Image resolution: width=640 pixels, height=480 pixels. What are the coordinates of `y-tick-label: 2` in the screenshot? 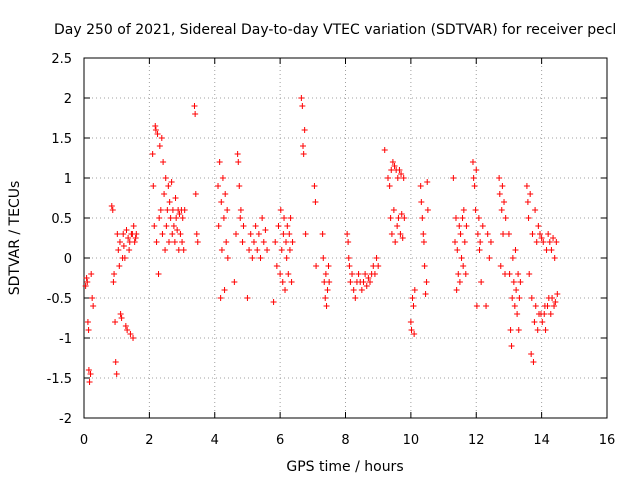 It's located at (68, 99).